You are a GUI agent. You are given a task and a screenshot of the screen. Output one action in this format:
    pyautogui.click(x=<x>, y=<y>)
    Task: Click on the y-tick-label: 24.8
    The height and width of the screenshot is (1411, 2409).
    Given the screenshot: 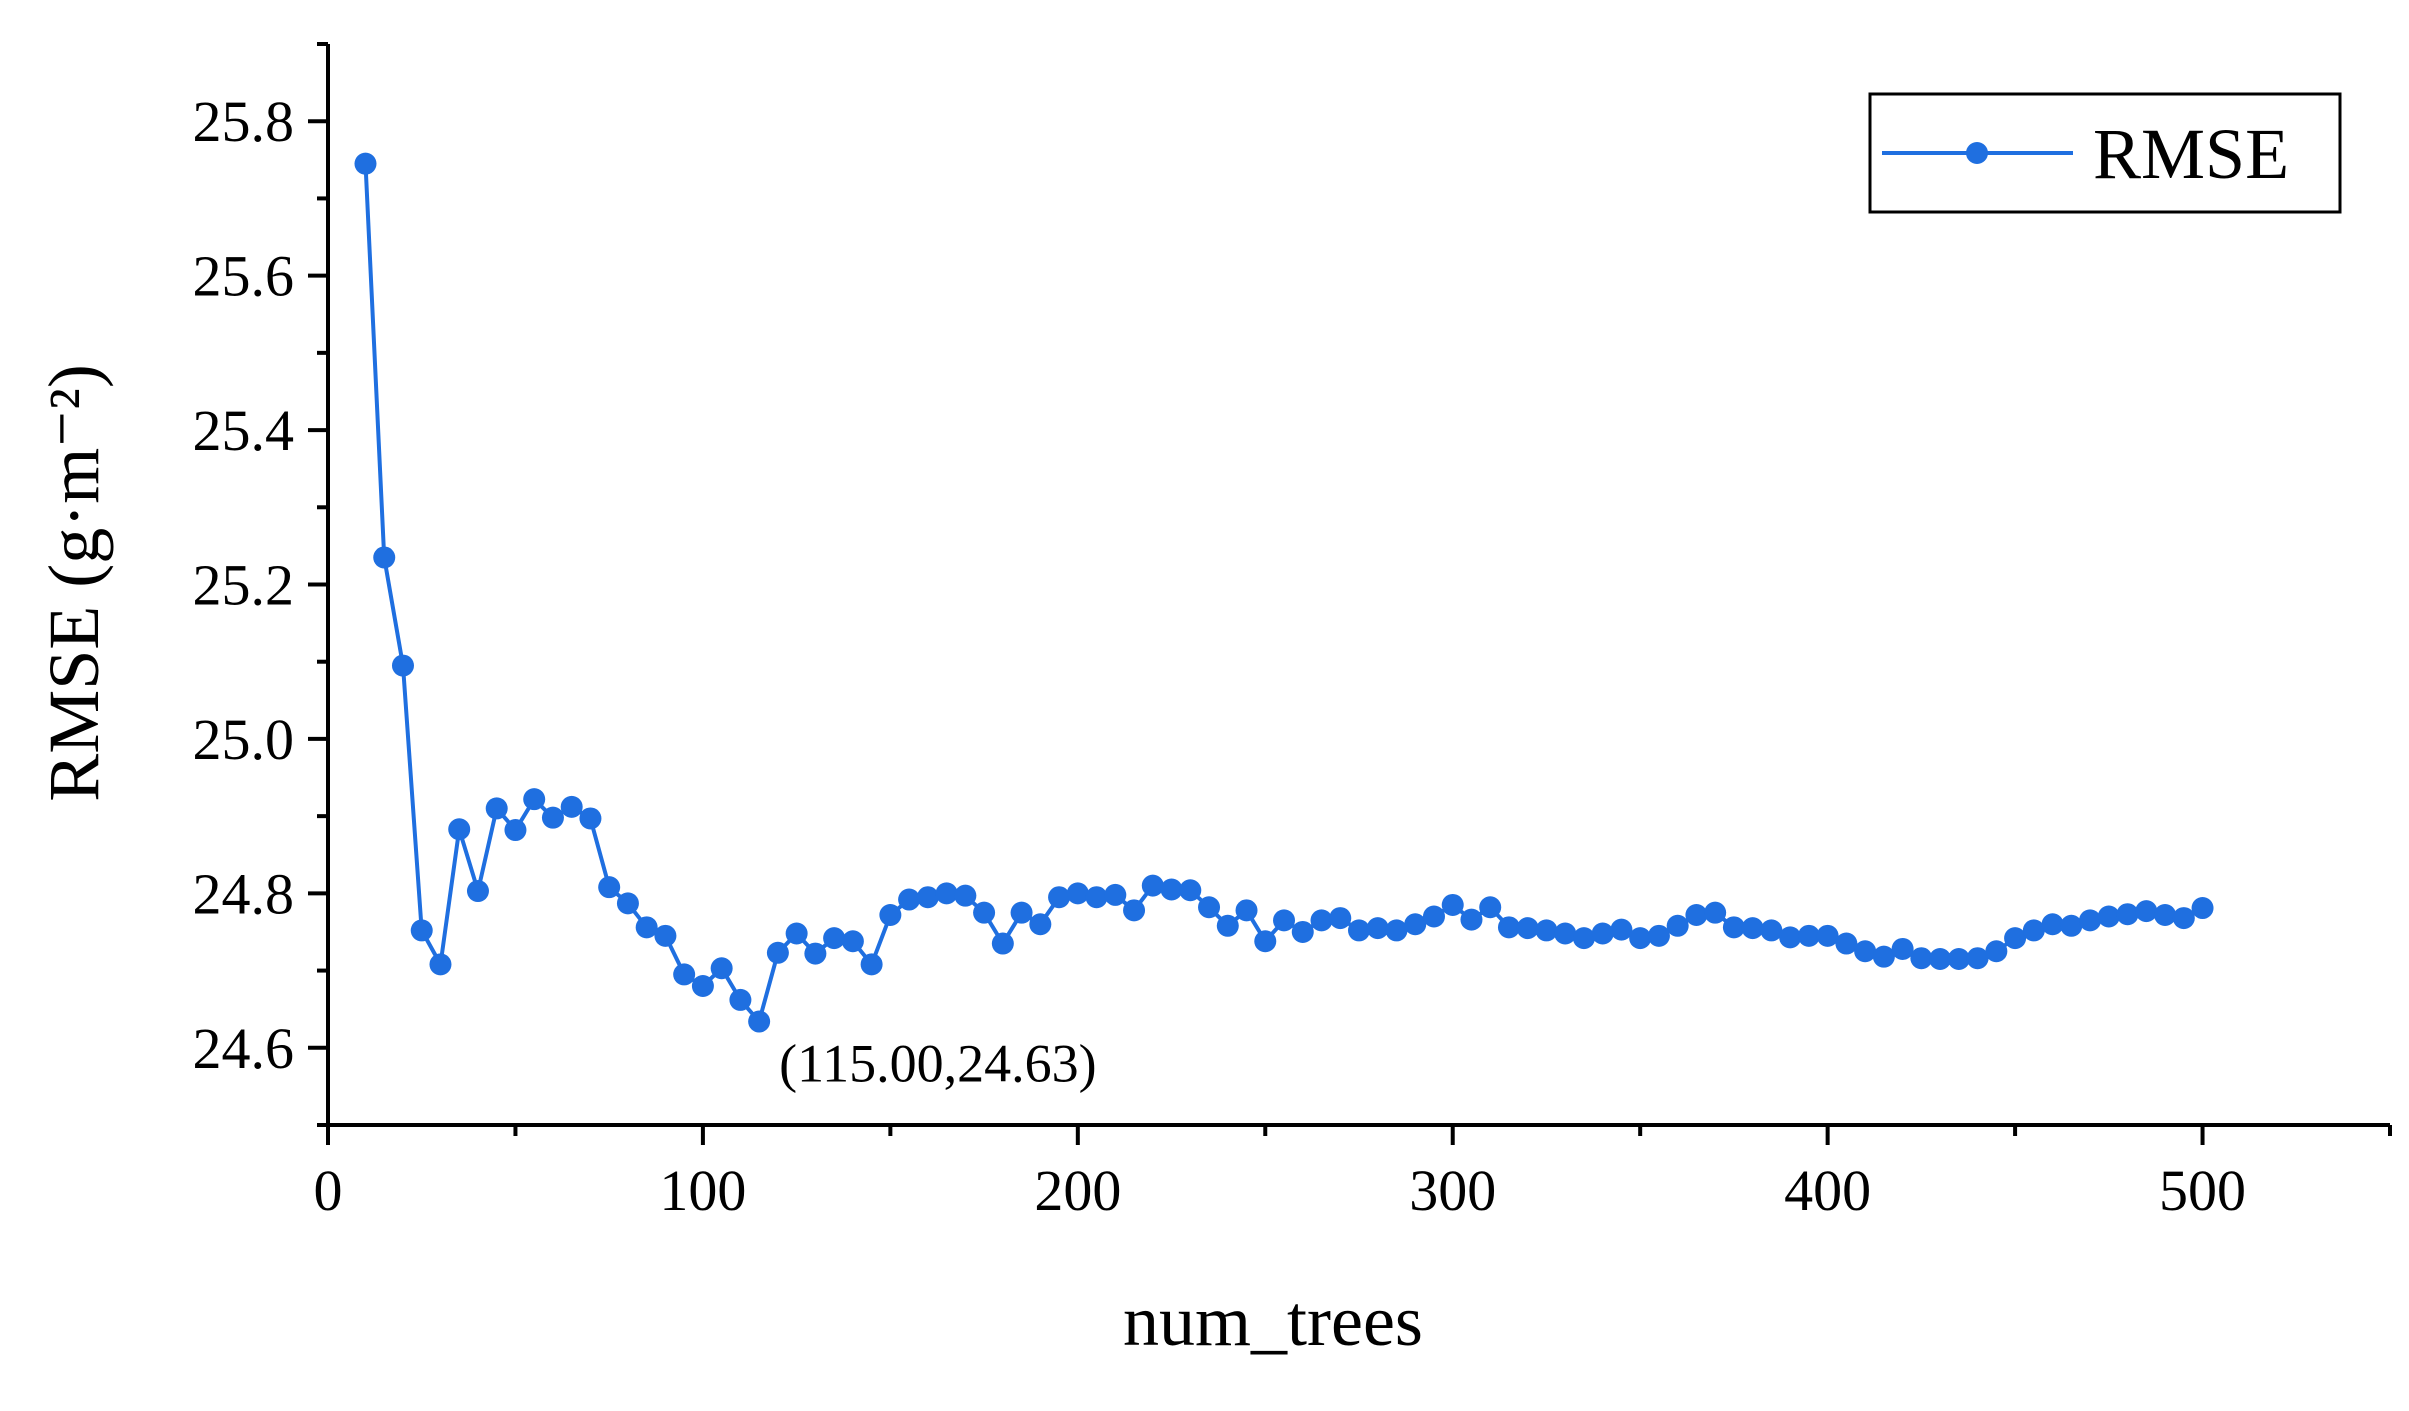 What is the action you would take?
    pyautogui.click(x=244, y=893)
    